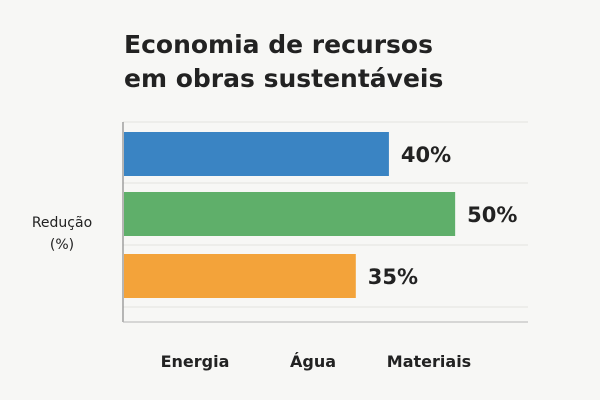 The width and height of the screenshot is (600, 400). I want to click on y-axis-label: Redução (%), so click(62, 234).